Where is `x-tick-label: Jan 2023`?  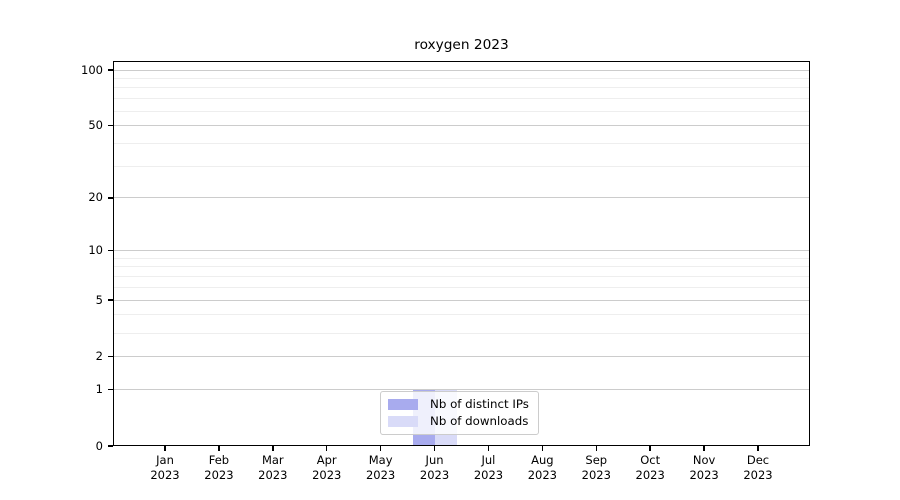
x-tick-label: Jan 2023 is located at coordinates (165, 467).